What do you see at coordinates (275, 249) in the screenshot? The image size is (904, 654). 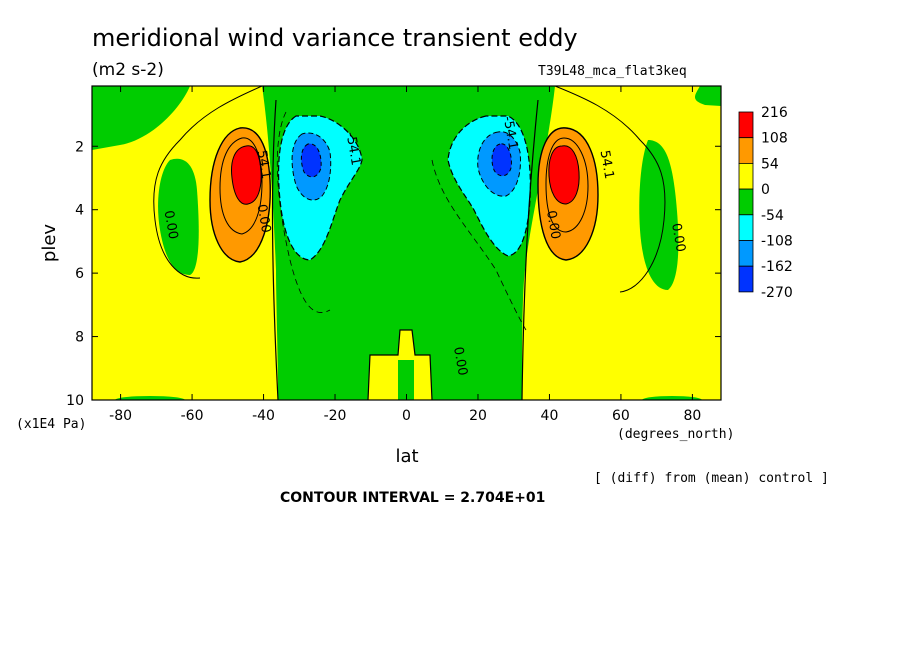 I see `contour-outline-zero-left` at bounding box center [275, 249].